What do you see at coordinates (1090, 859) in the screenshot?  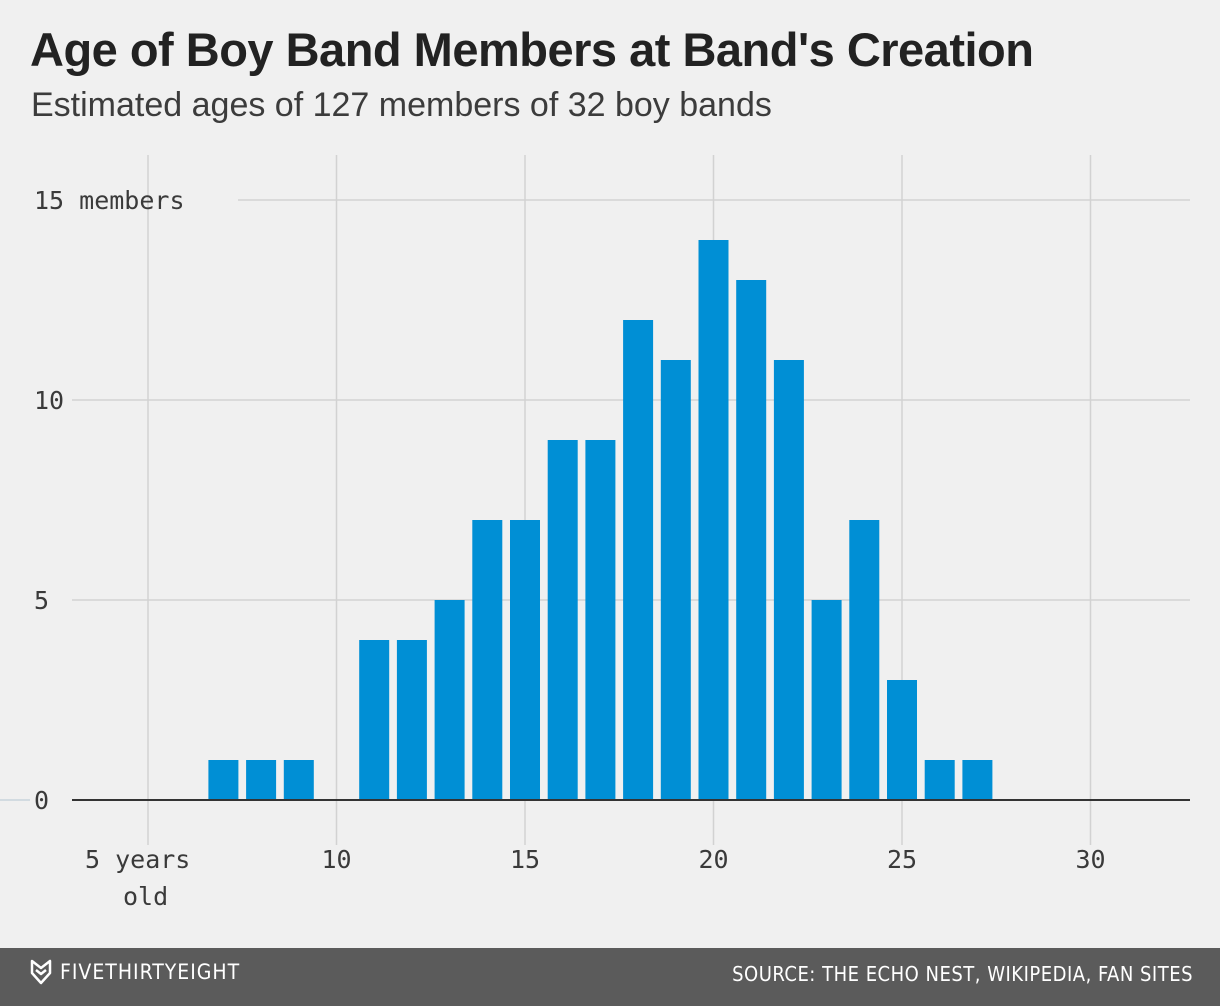 I see `x-tick-label-30: 30` at bounding box center [1090, 859].